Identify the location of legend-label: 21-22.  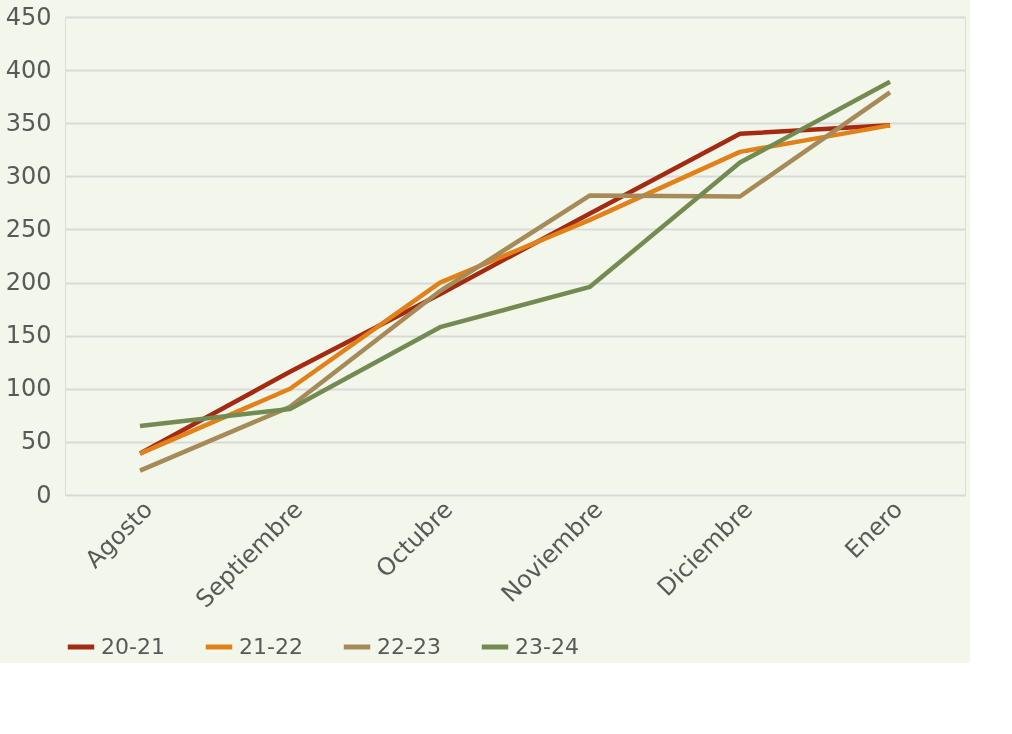
(271, 646).